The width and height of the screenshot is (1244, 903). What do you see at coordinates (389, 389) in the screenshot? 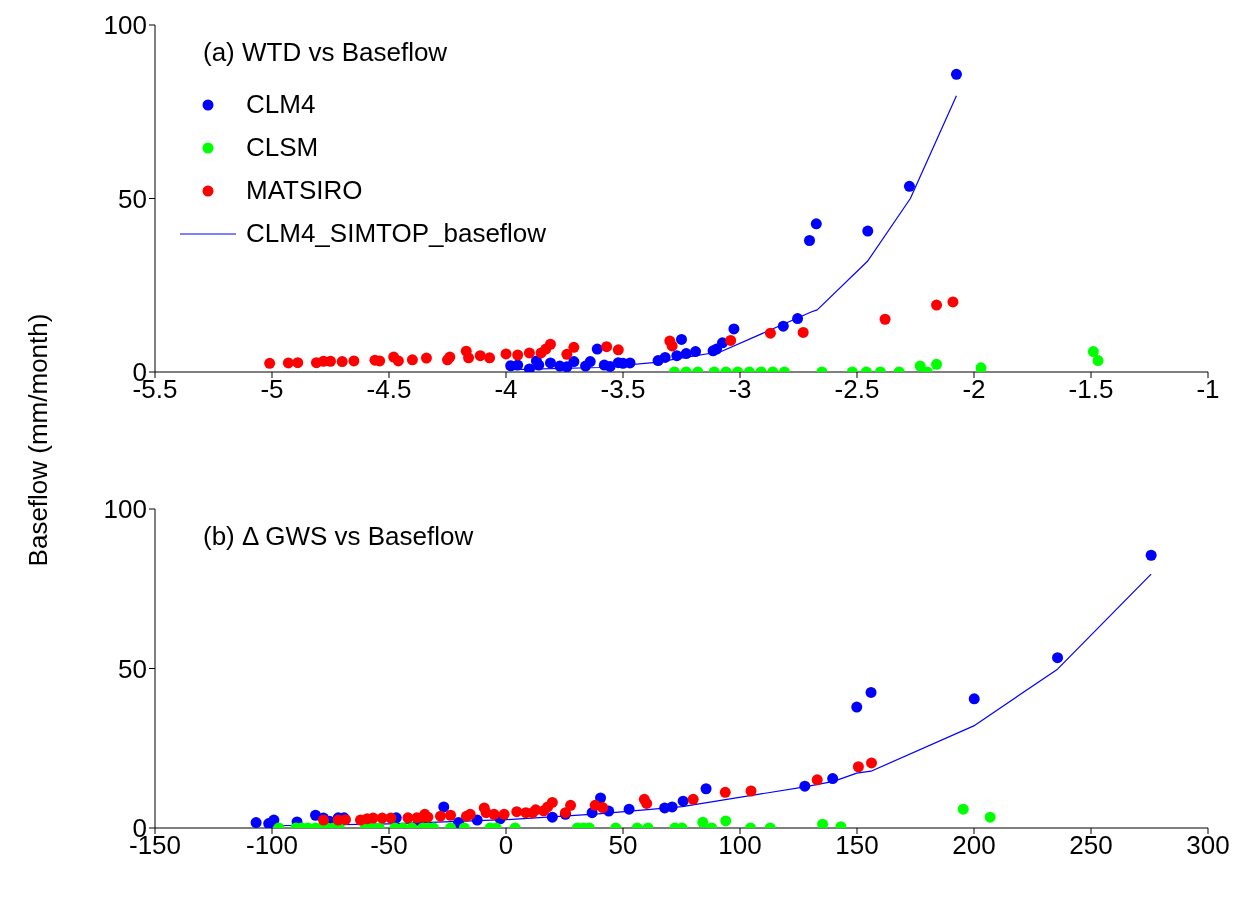
I see `x-tick-label: -4.5` at bounding box center [389, 389].